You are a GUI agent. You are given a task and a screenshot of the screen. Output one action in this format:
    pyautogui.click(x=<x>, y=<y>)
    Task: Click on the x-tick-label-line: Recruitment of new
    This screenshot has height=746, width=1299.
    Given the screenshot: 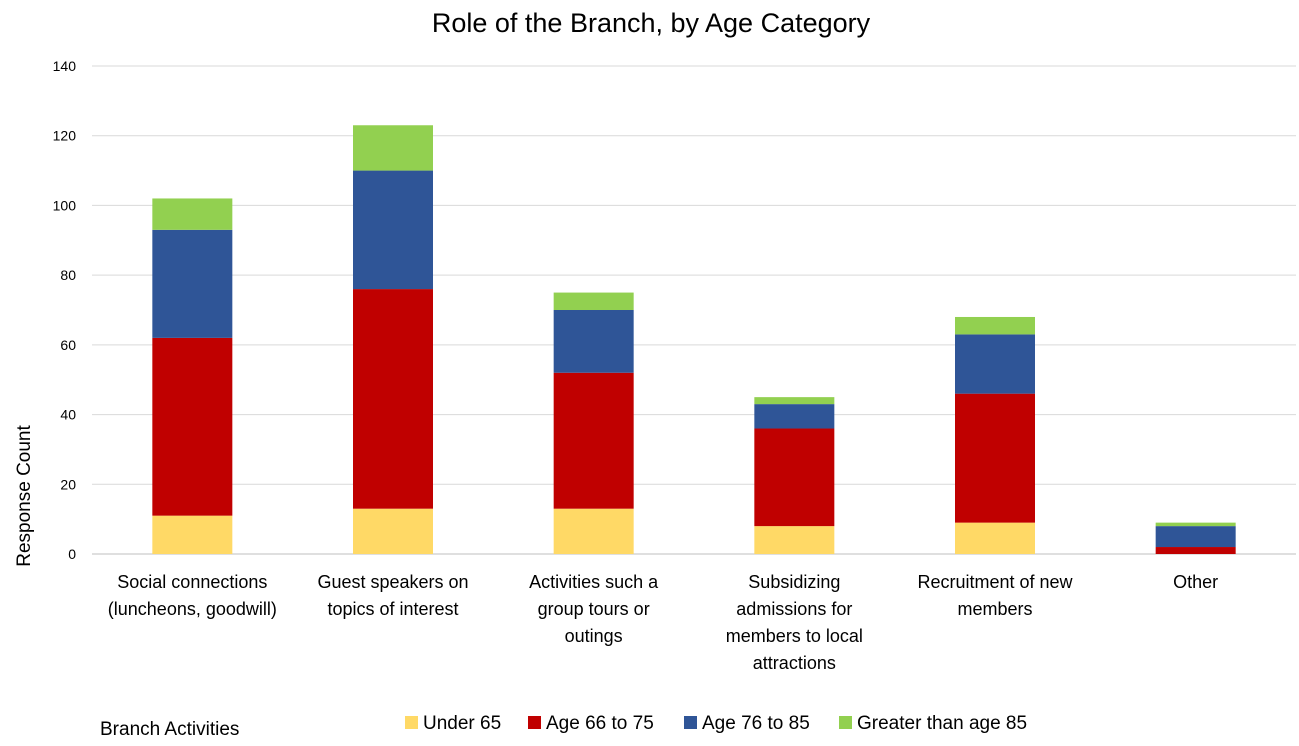 What is the action you would take?
    pyautogui.click(x=995, y=582)
    